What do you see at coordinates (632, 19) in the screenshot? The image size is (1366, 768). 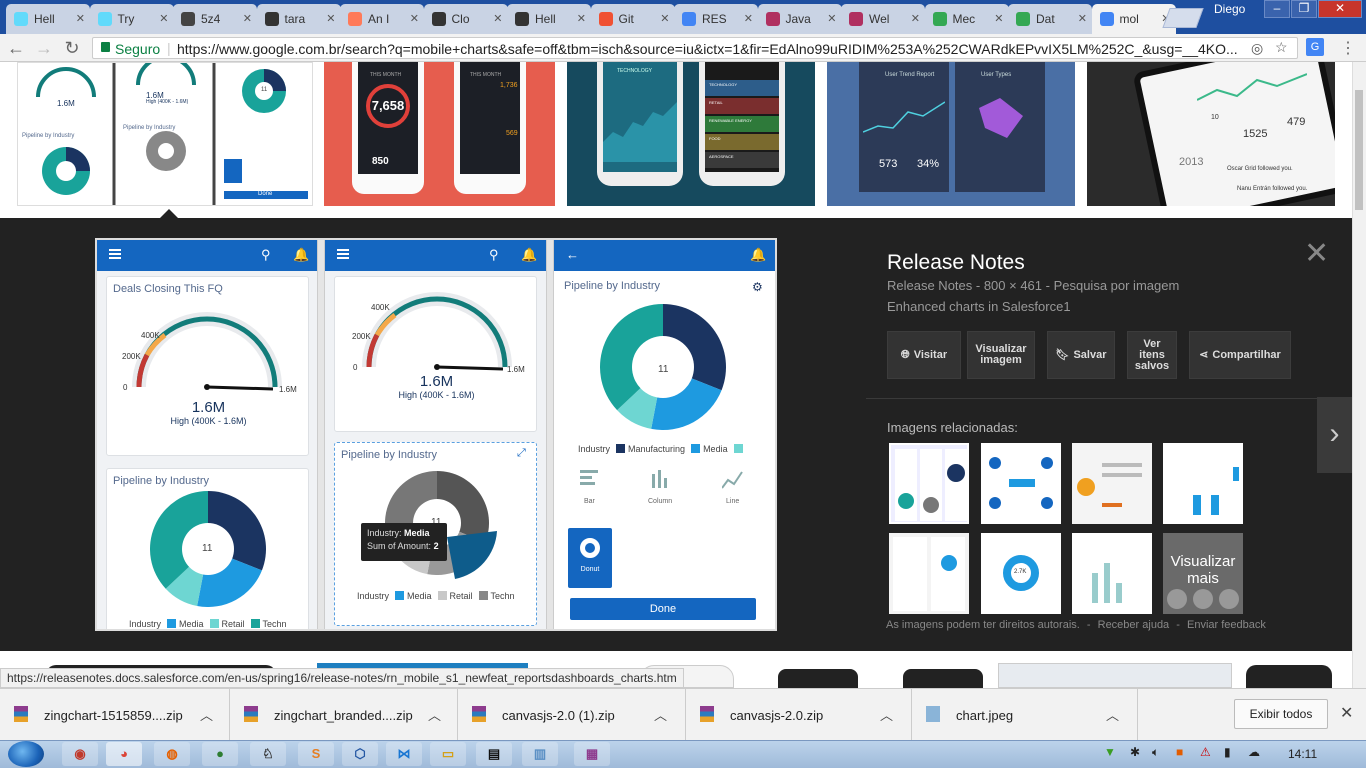 I see `browser-tab: Git ✕` at bounding box center [632, 19].